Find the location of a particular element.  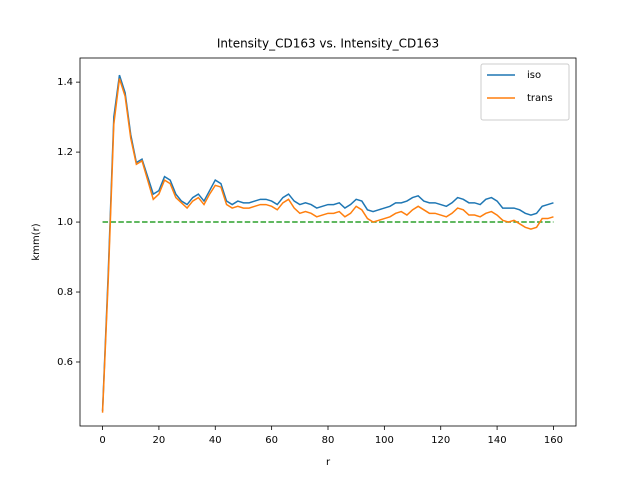

chart-title: Intensity_CD163 vs. Intensity_CD163 is located at coordinates (328, 44).